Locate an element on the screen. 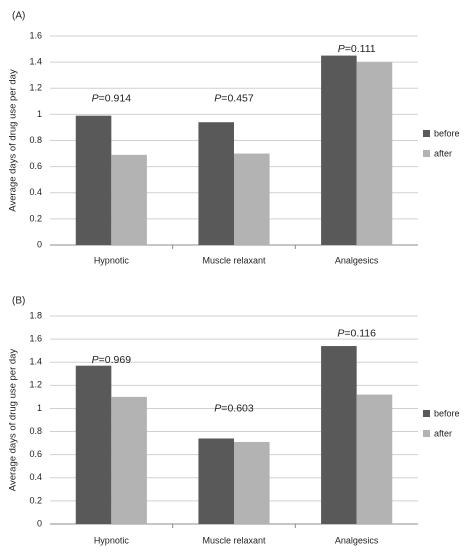 Image resolution: width=465 pixels, height=555 pixels. p-value-annotation: P=0.969 is located at coordinates (112, 360).